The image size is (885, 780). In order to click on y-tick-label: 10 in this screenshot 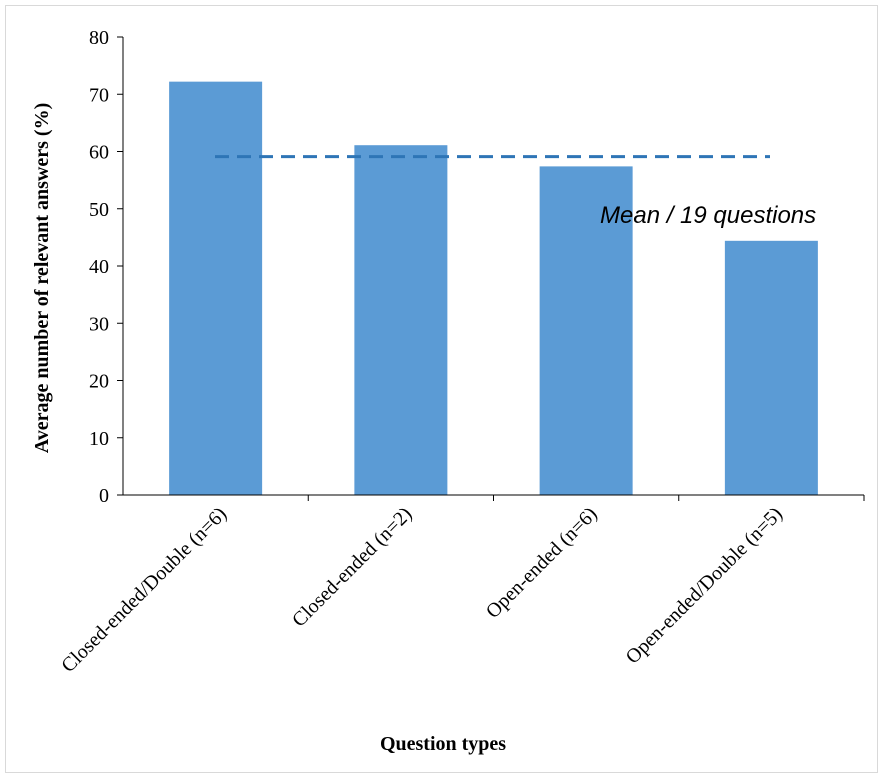, I will do `click(99, 439)`.